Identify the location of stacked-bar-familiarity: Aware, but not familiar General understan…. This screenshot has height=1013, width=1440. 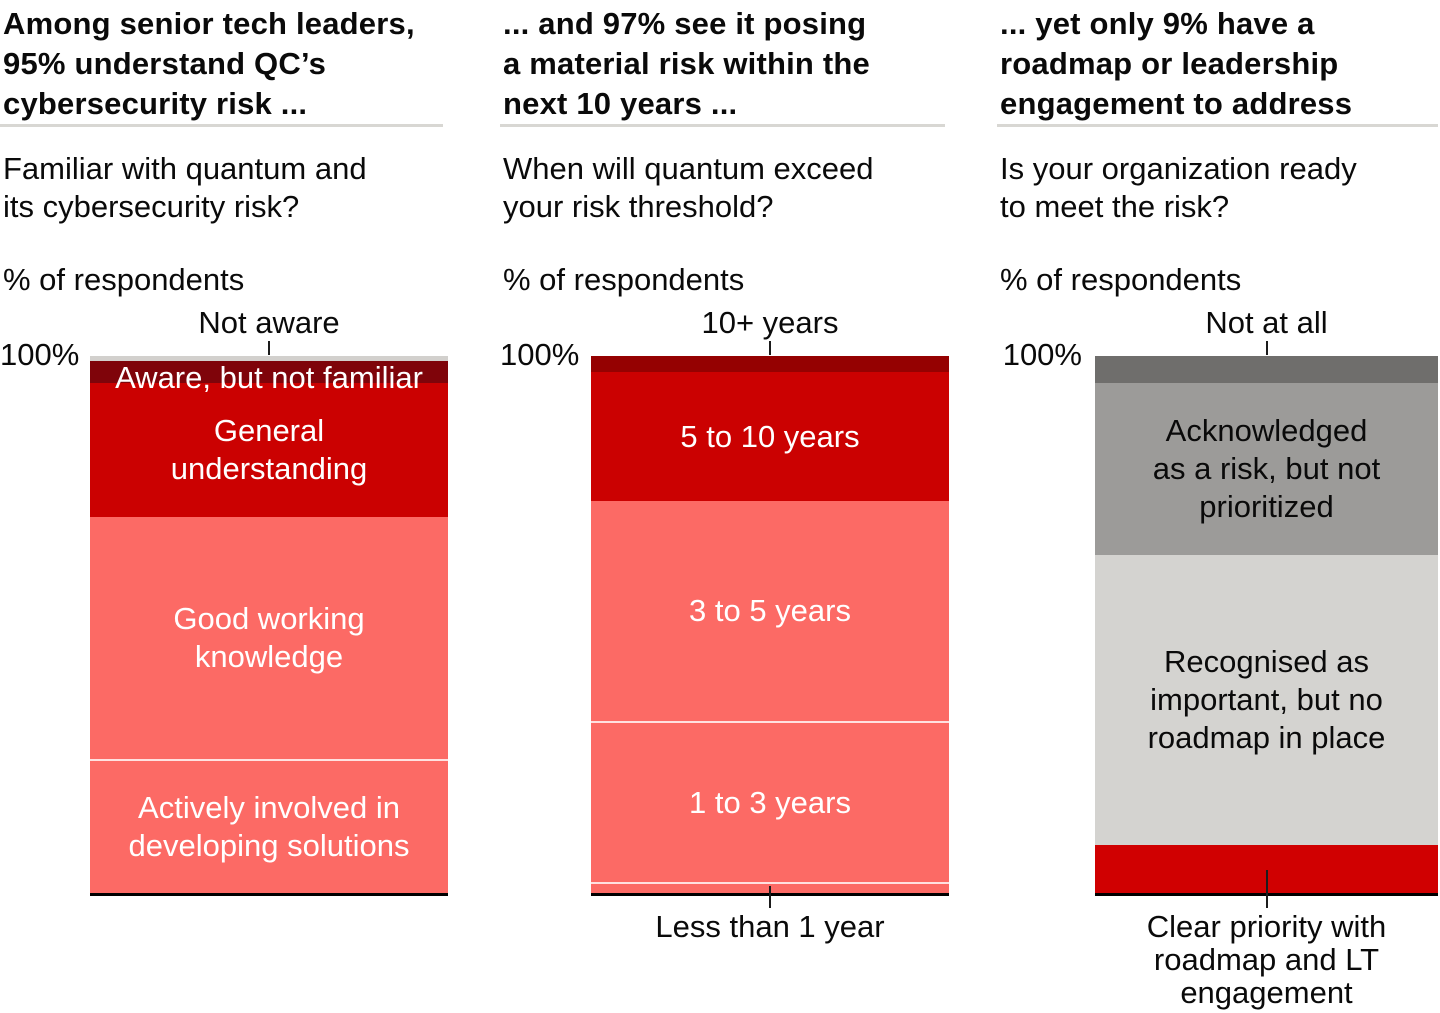
(269, 624).